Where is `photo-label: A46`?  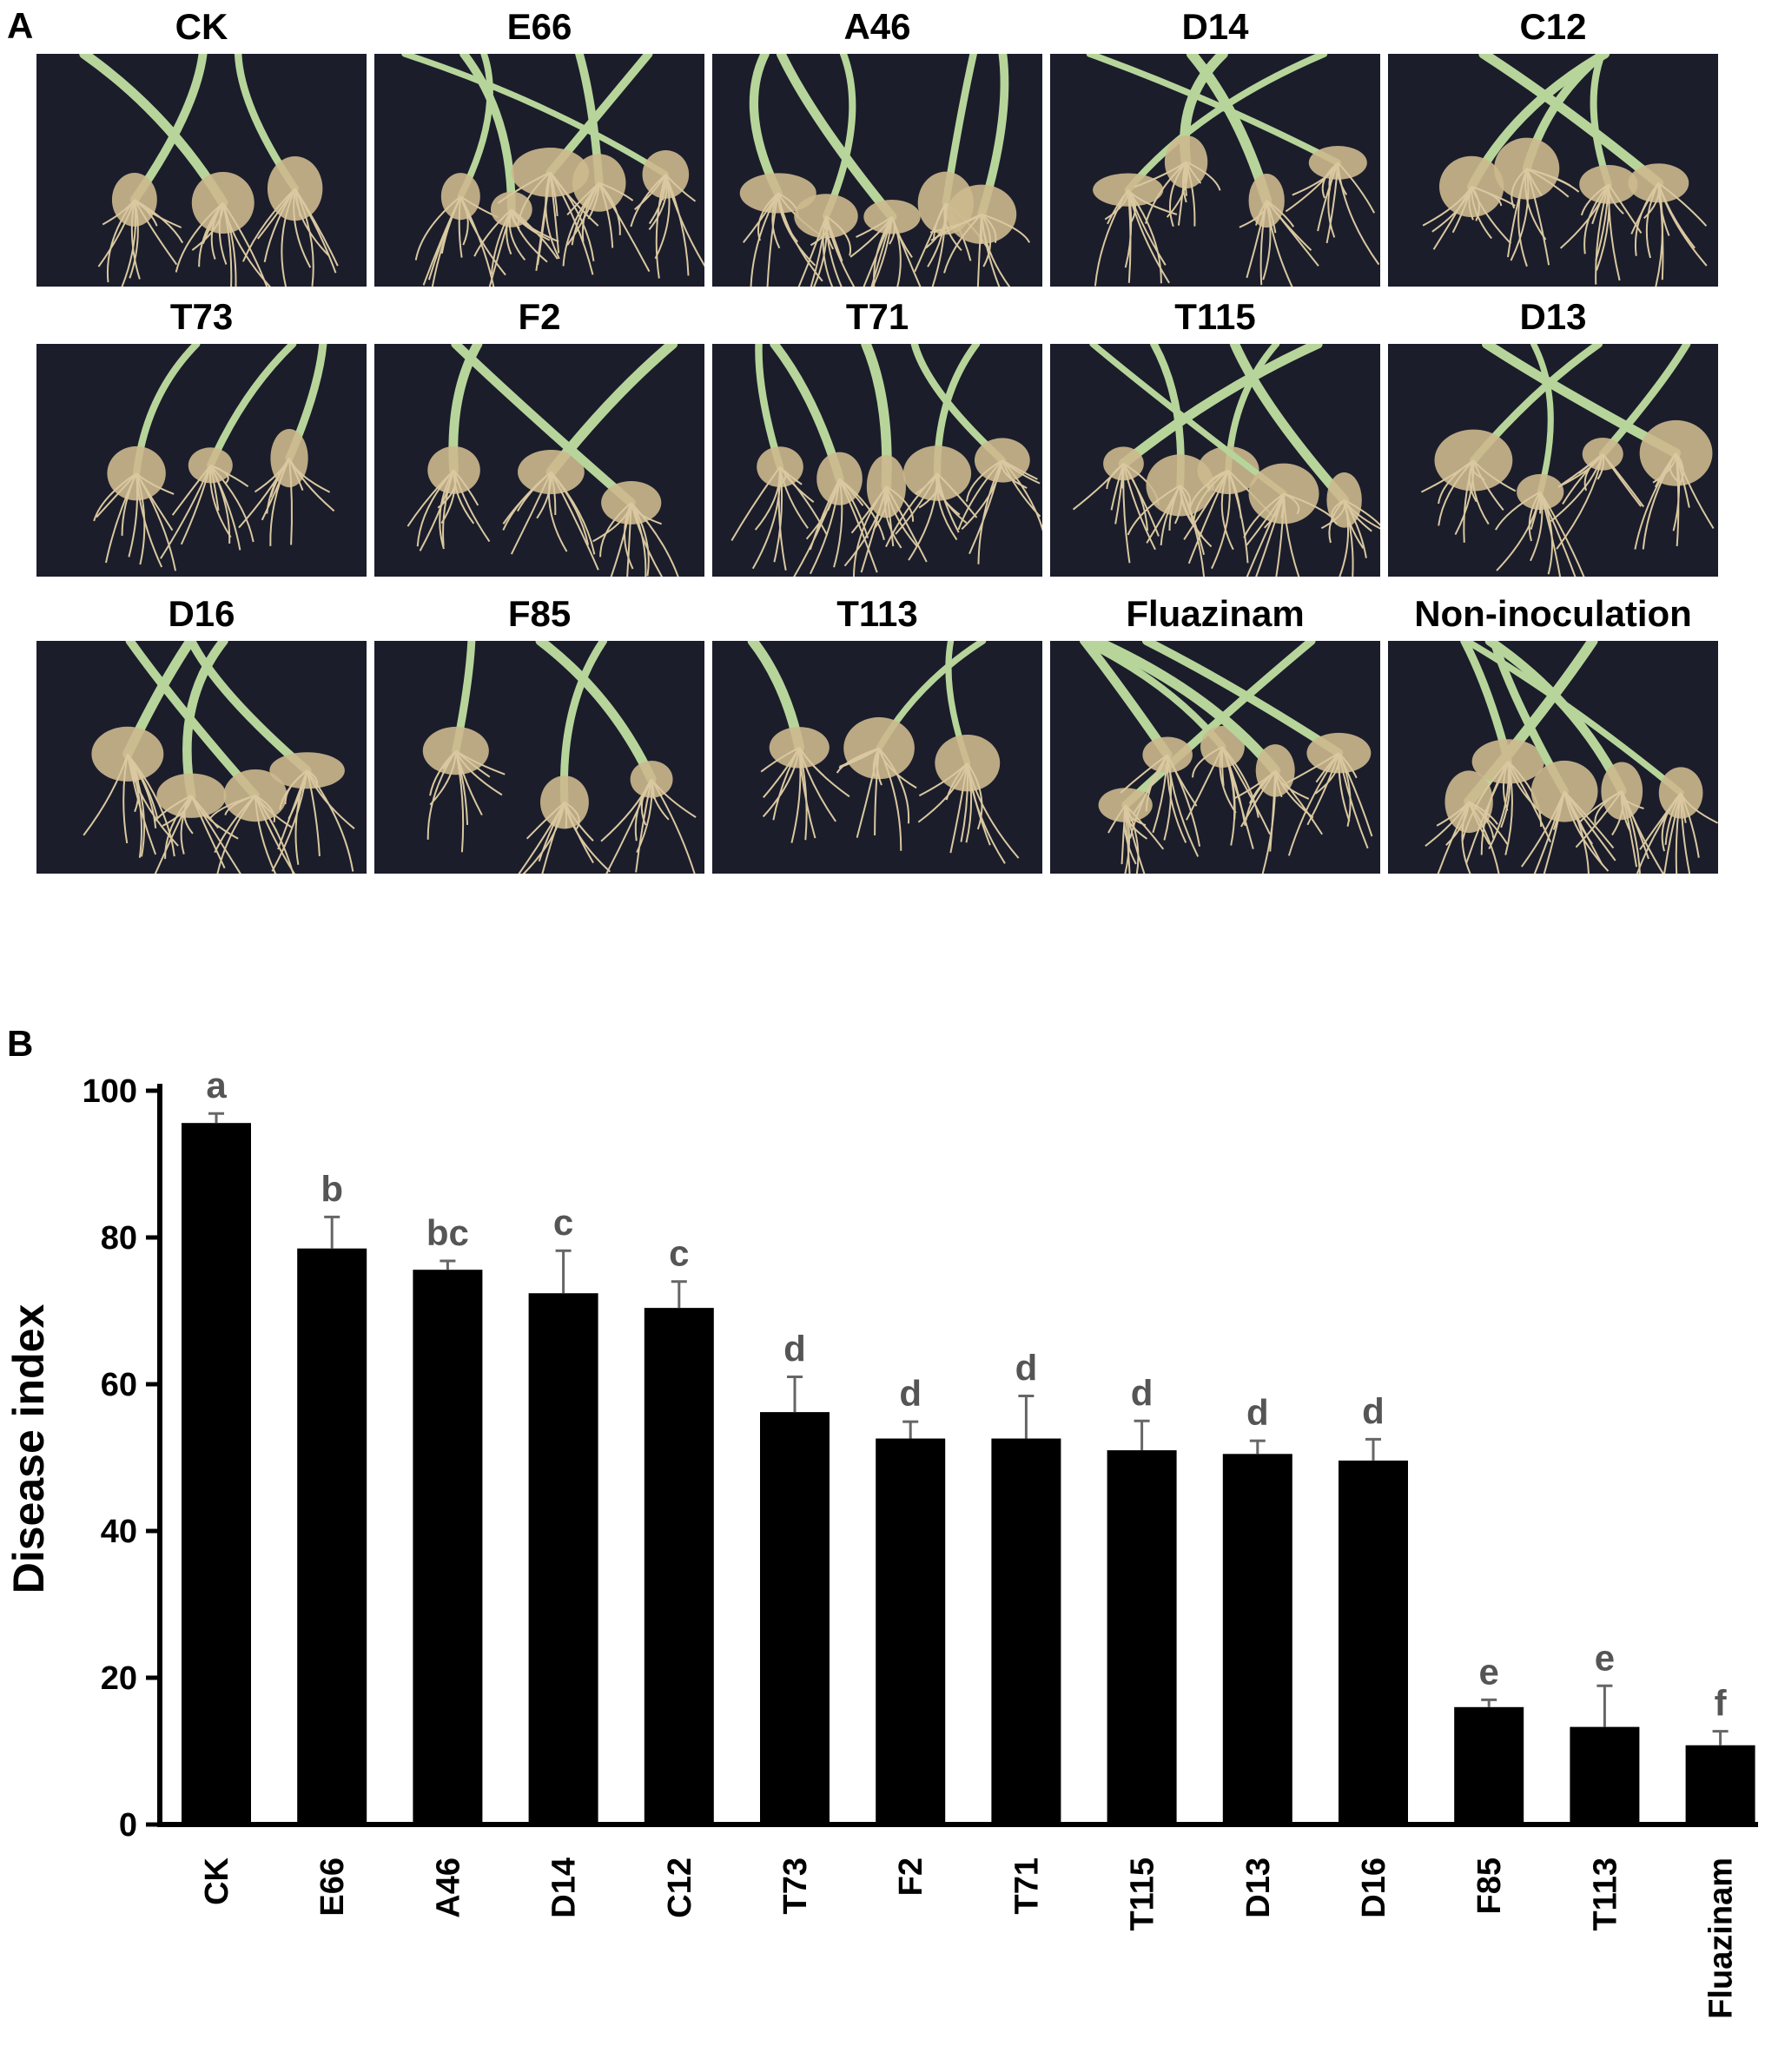 photo-label: A46 is located at coordinates (877, 27).